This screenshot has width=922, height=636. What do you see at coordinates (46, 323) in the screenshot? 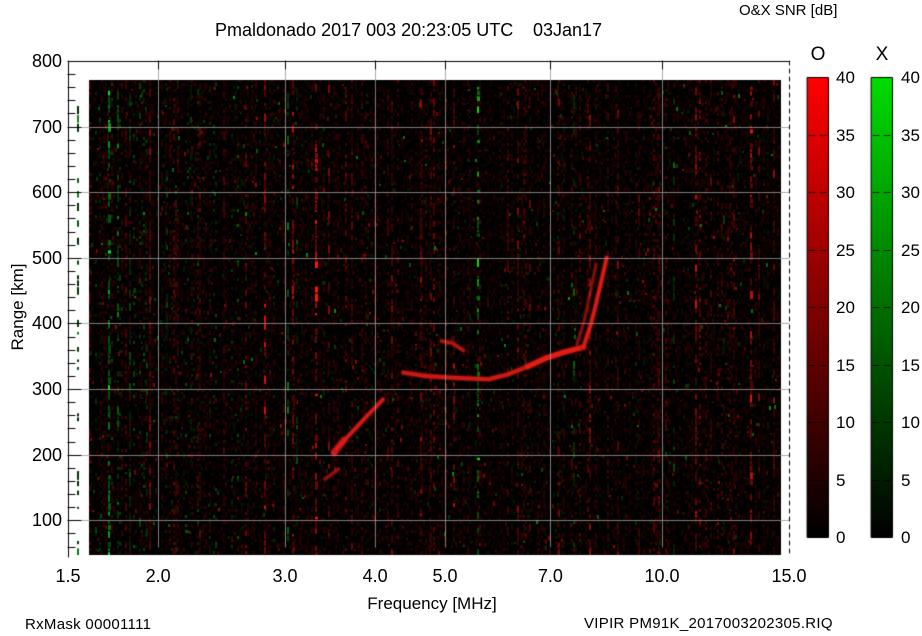
I see `y-tick-label: 400` at bounding box center [46, 323].